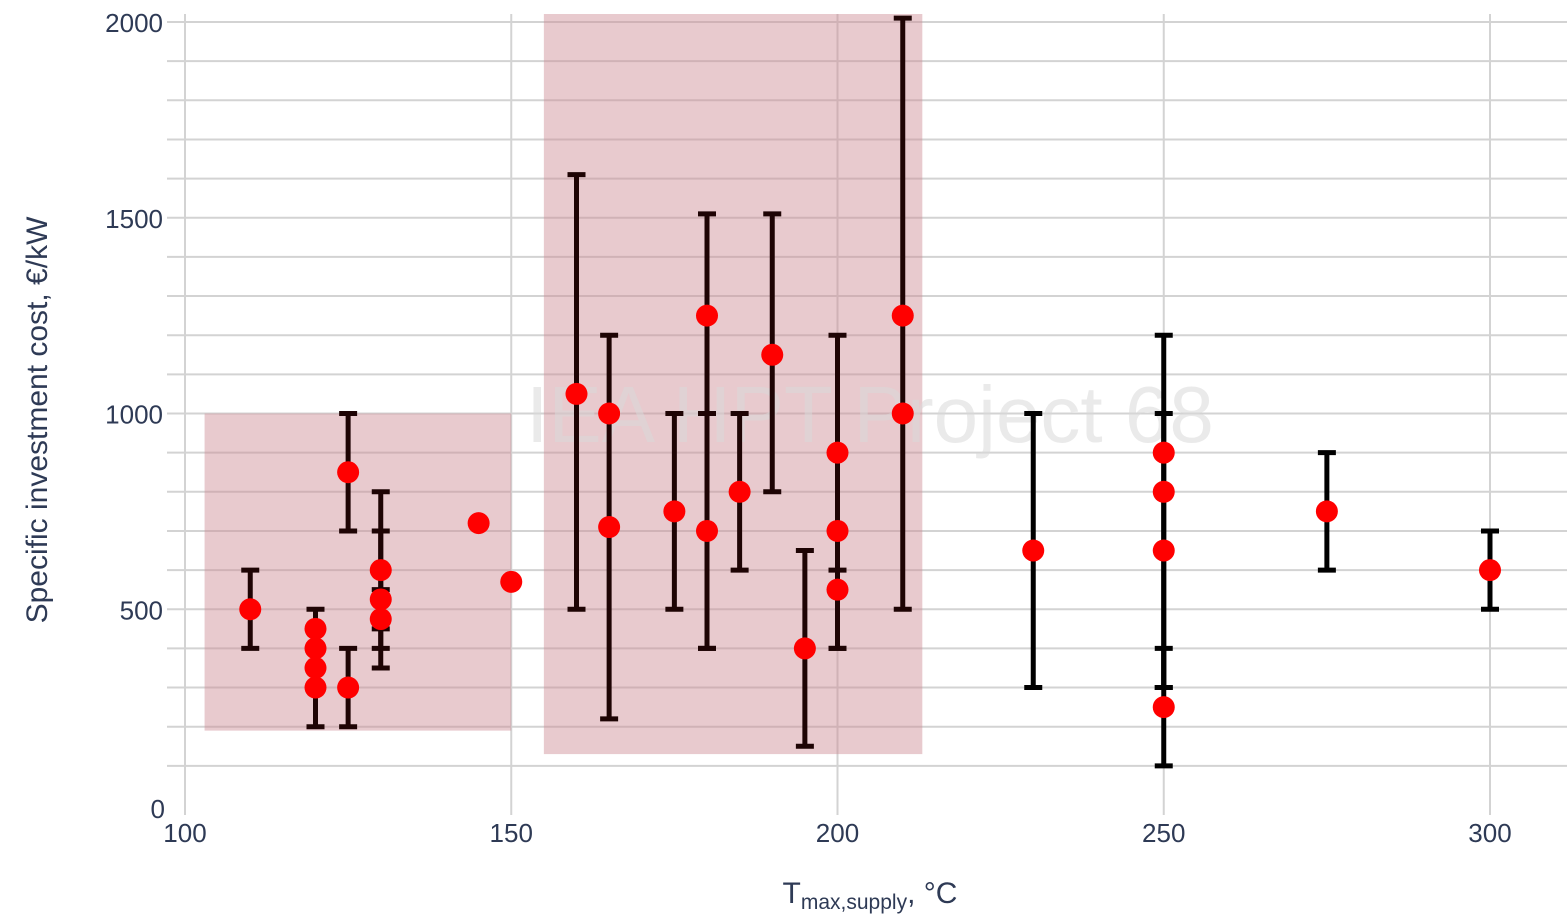  I want to click on y-tick-label: 500, so click(141, 610).